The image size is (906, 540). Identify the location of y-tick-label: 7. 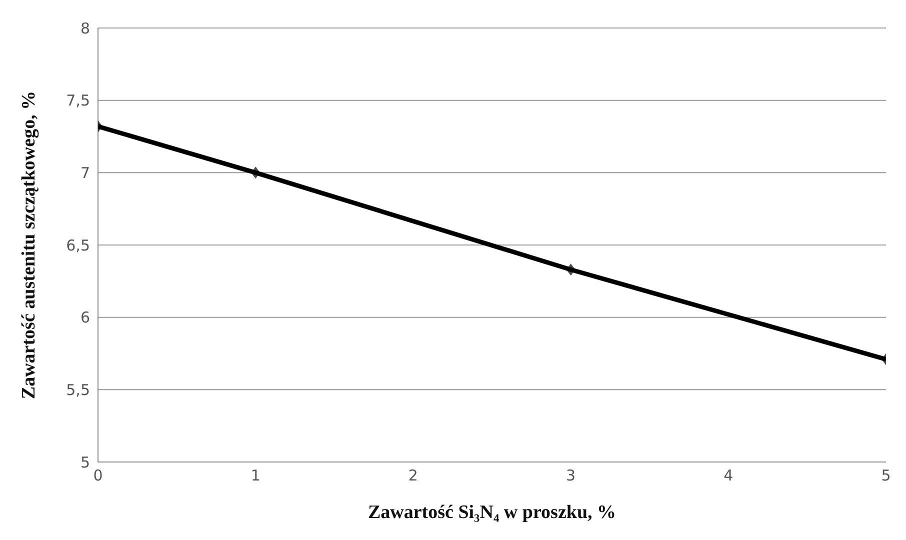
(85, 173).